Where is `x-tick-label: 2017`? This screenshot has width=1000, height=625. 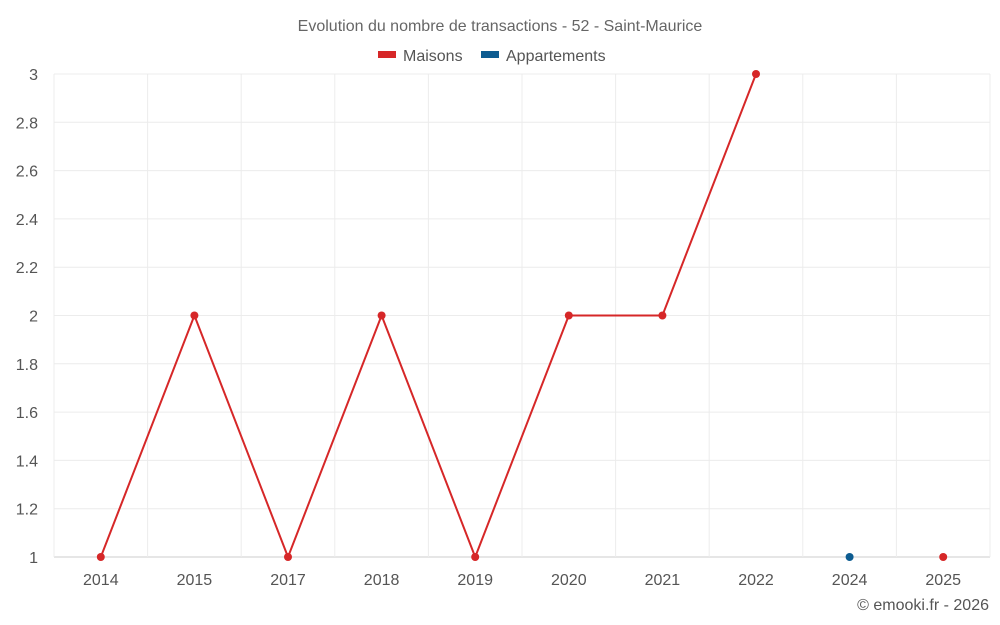 x-tick-label: 2017 is located at coordinates (288, 580).